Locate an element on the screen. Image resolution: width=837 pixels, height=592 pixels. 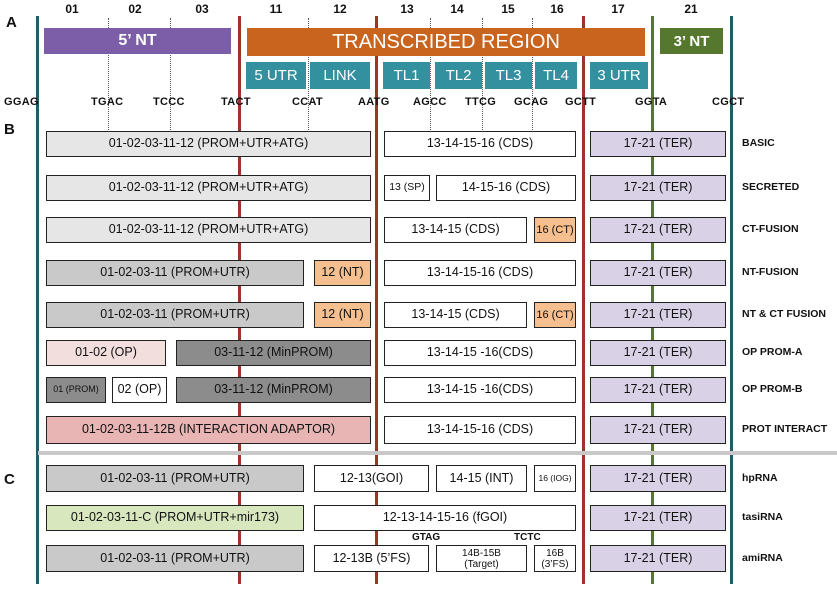
target-line-1: 14B-15B is located at coordinates (481, 553).